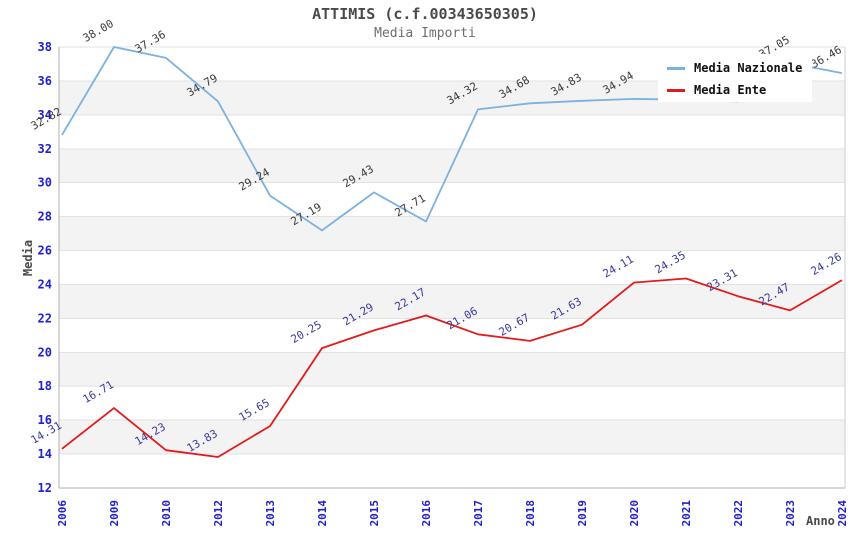 The image size is (850, 550). Describe the element at coordinates (826, 264) in the screenshot. I see `data-label: 24.26` at that location.